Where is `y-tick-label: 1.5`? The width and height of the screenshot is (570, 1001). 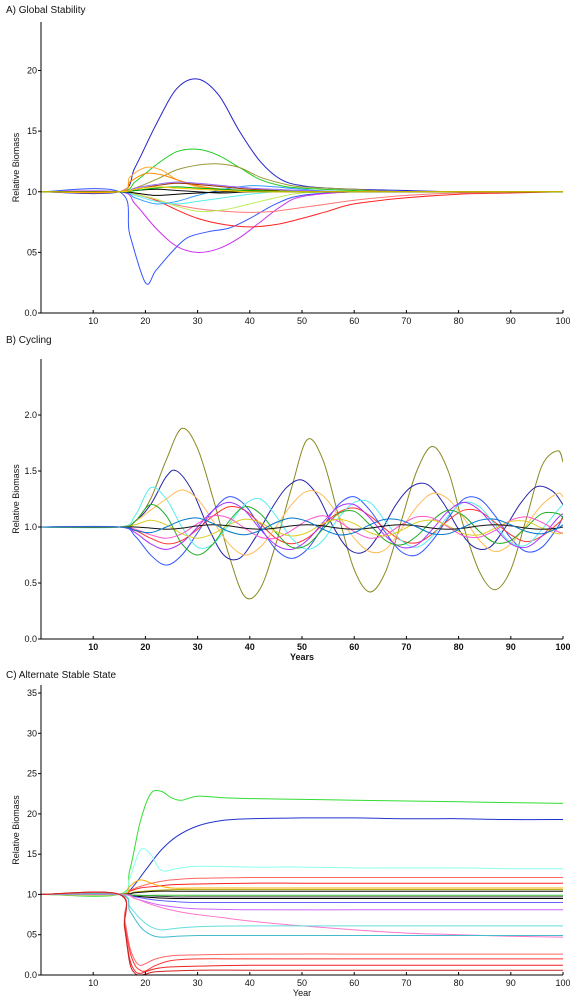
y-tick-label: 1.5 is located at coordinates (30, 471).